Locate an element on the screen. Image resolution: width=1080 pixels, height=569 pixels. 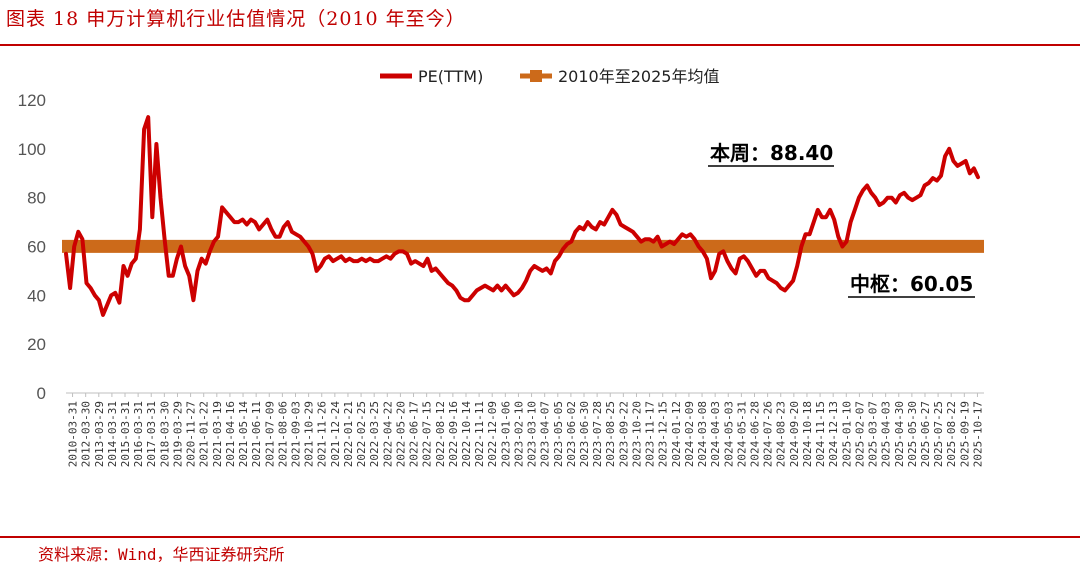
x-tick-label: 2024-04-03 is located at coordinates (715, 434).